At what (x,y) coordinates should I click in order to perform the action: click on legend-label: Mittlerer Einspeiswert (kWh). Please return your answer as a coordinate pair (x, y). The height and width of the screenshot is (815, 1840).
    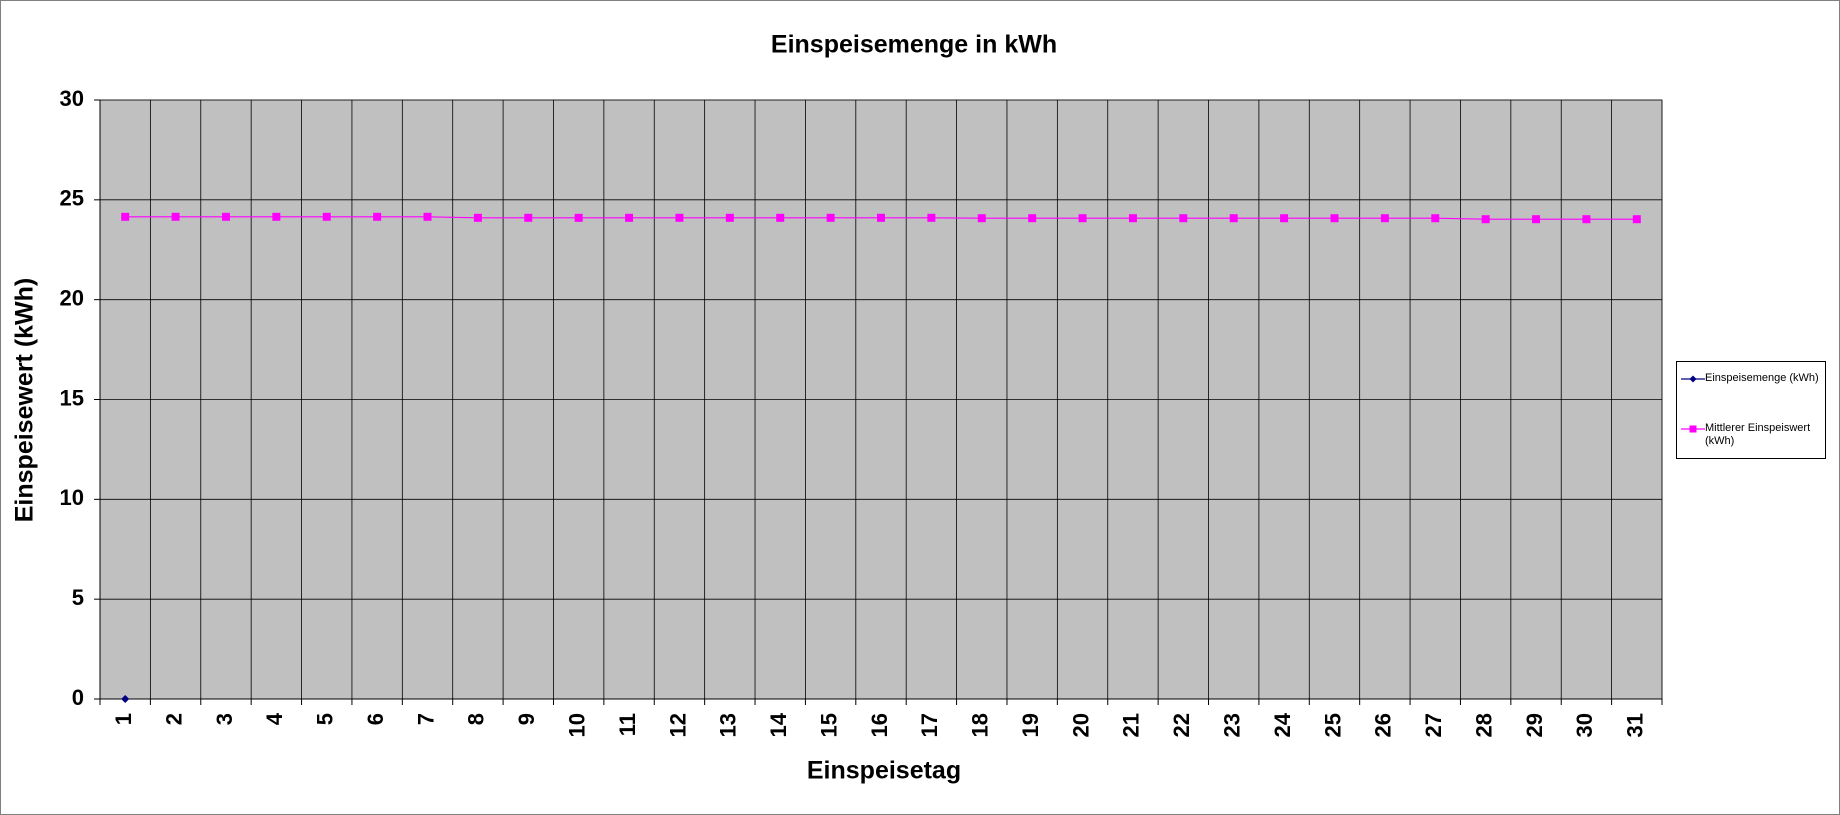
    Looking at the image, I should click on (1758, 434).